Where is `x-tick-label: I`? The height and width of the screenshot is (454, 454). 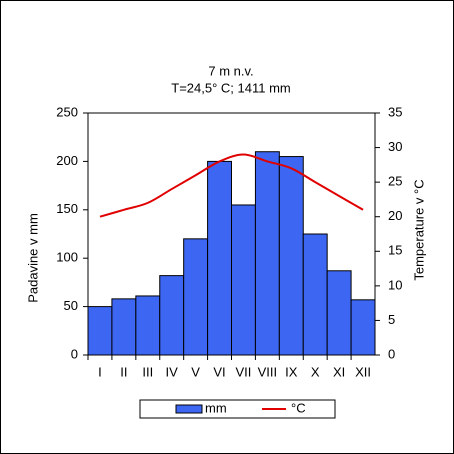 x-tick-label: I is located at coordinates (100, 371).